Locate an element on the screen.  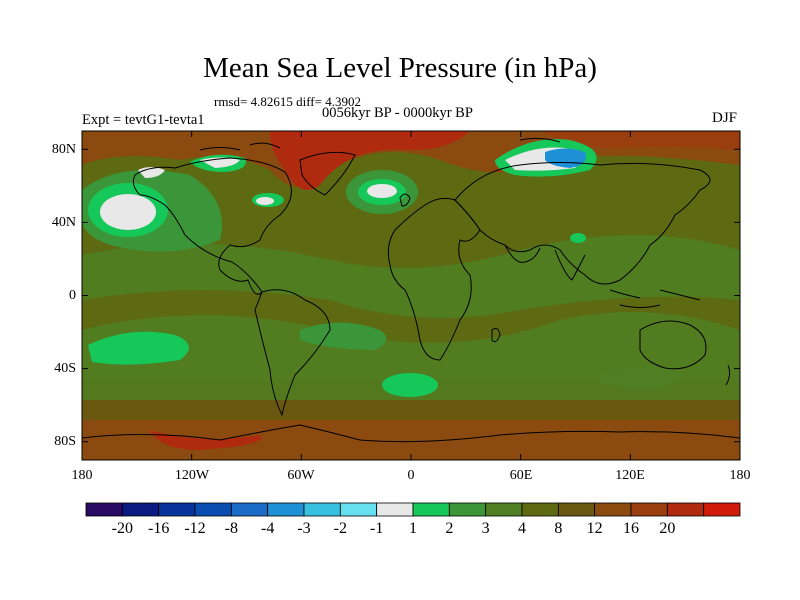
field-tibet is located at coordinates (578, 238).